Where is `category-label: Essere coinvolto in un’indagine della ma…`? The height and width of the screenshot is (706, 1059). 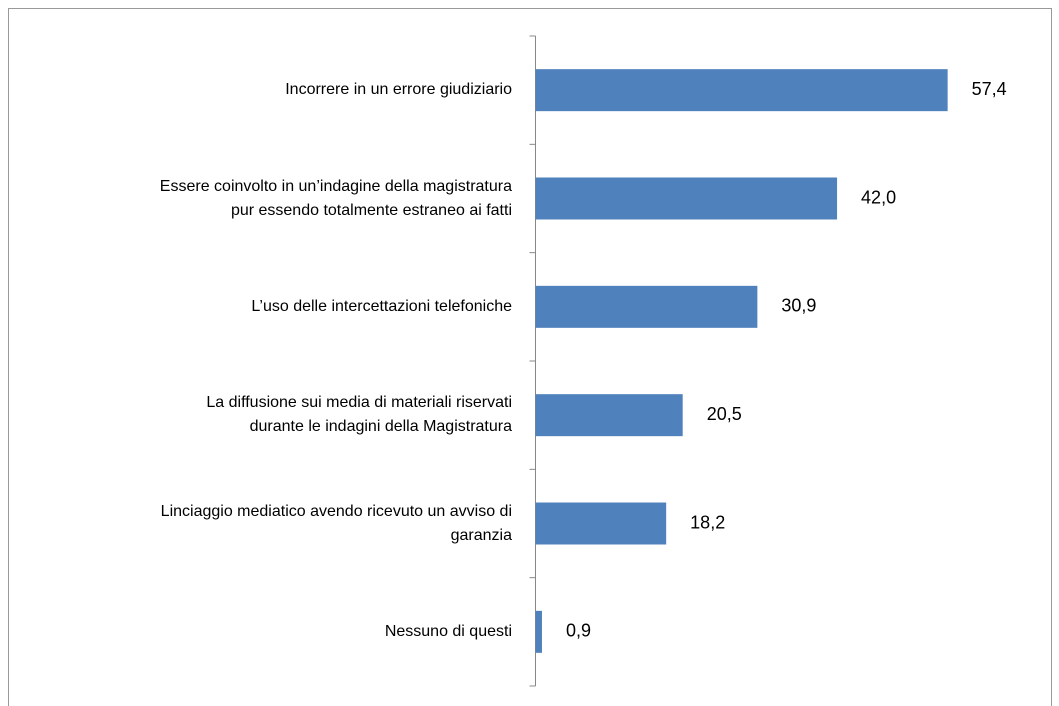 category-label: Essere coinvolto in un’indagine della ma… is located at coordinates (335, 198).